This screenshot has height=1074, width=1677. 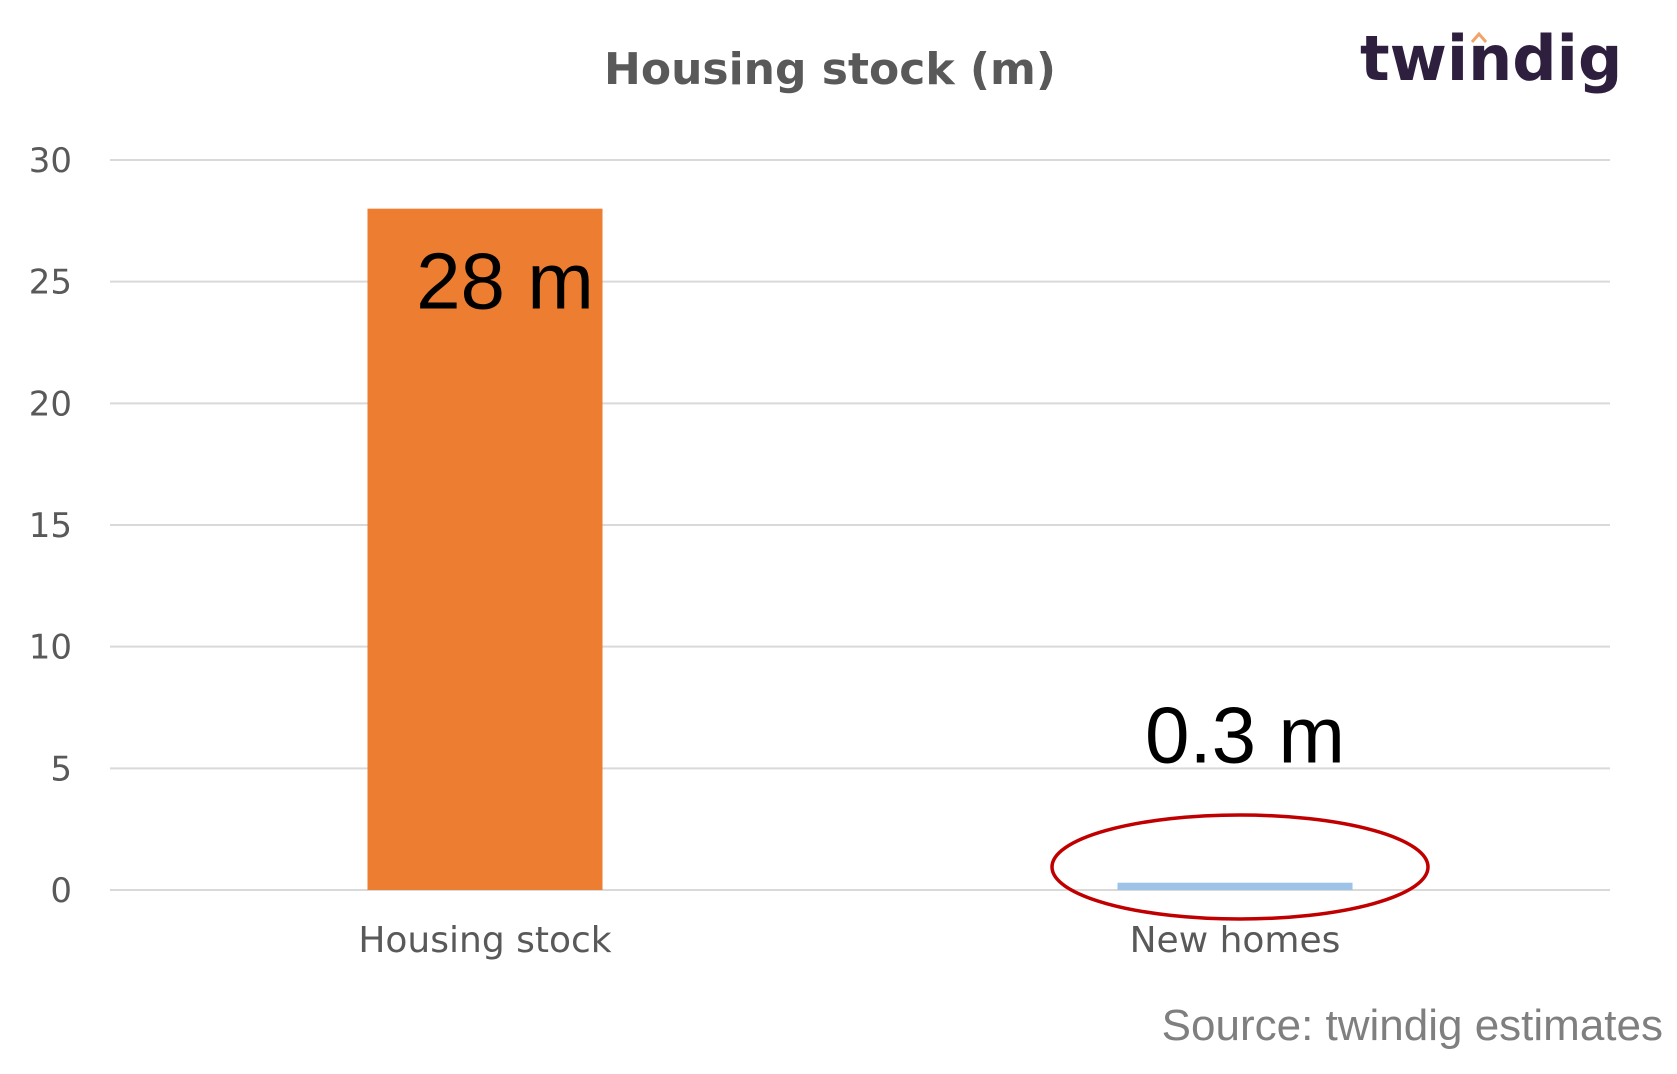 What do you see at coordinates (50, 648) in the screenshot?
I see `y-tick-label: 10` at bounding box center [50, 648].